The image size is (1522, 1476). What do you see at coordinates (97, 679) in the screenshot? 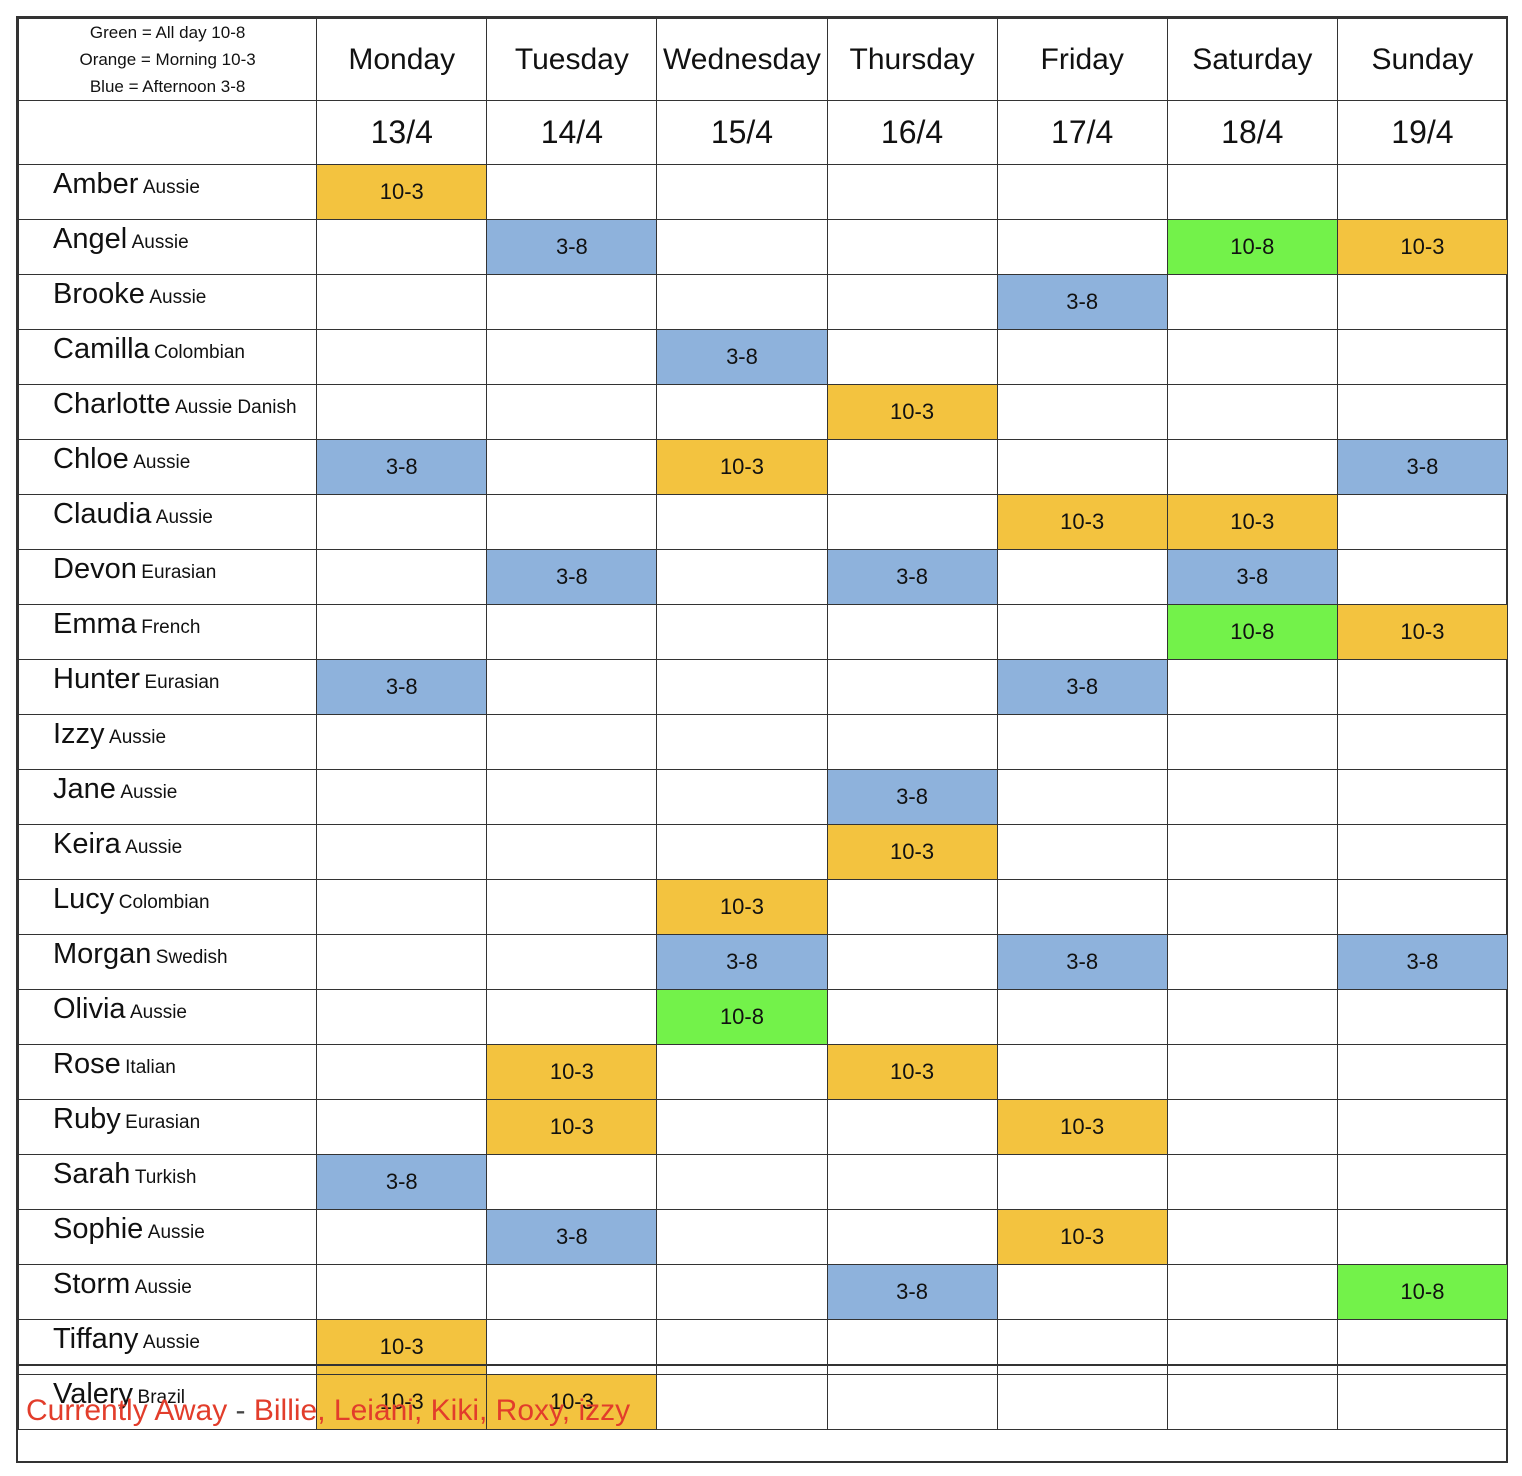
I see `staff-name: Hunter` at bounding box center [97, 679].